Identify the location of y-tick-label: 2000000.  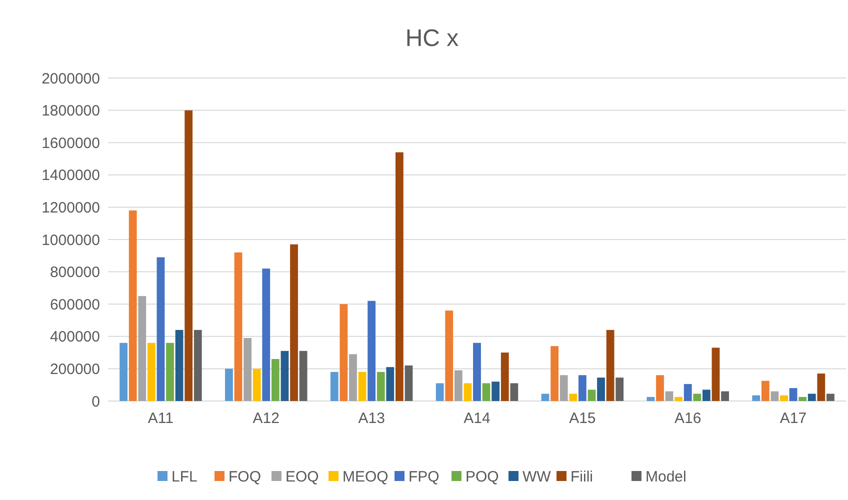
(71, 79).